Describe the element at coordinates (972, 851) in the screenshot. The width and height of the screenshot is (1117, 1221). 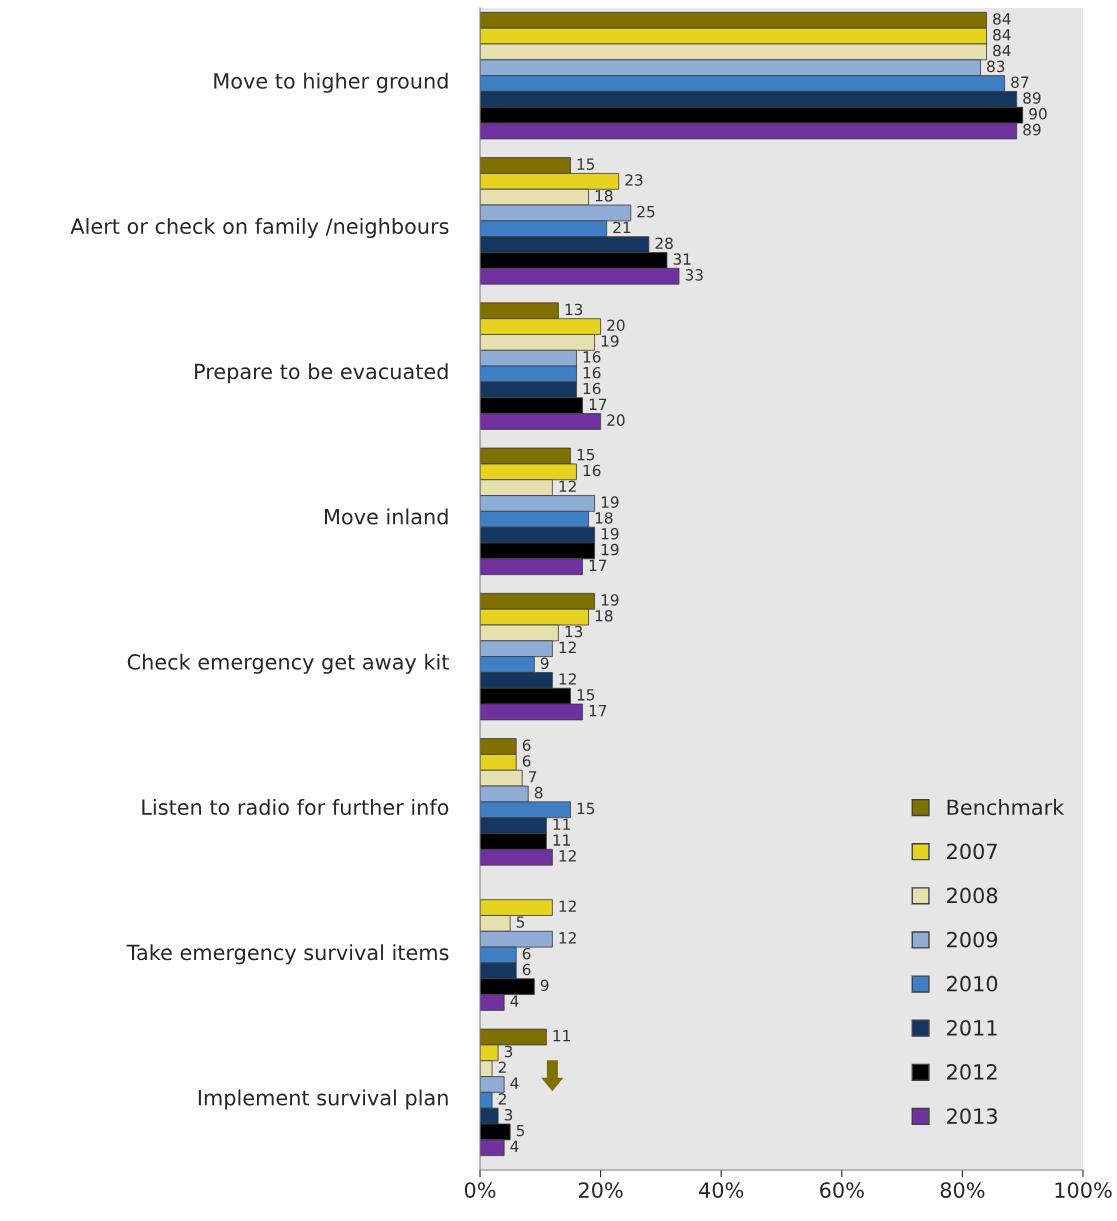
I see `legend-label: 2007` at that location.